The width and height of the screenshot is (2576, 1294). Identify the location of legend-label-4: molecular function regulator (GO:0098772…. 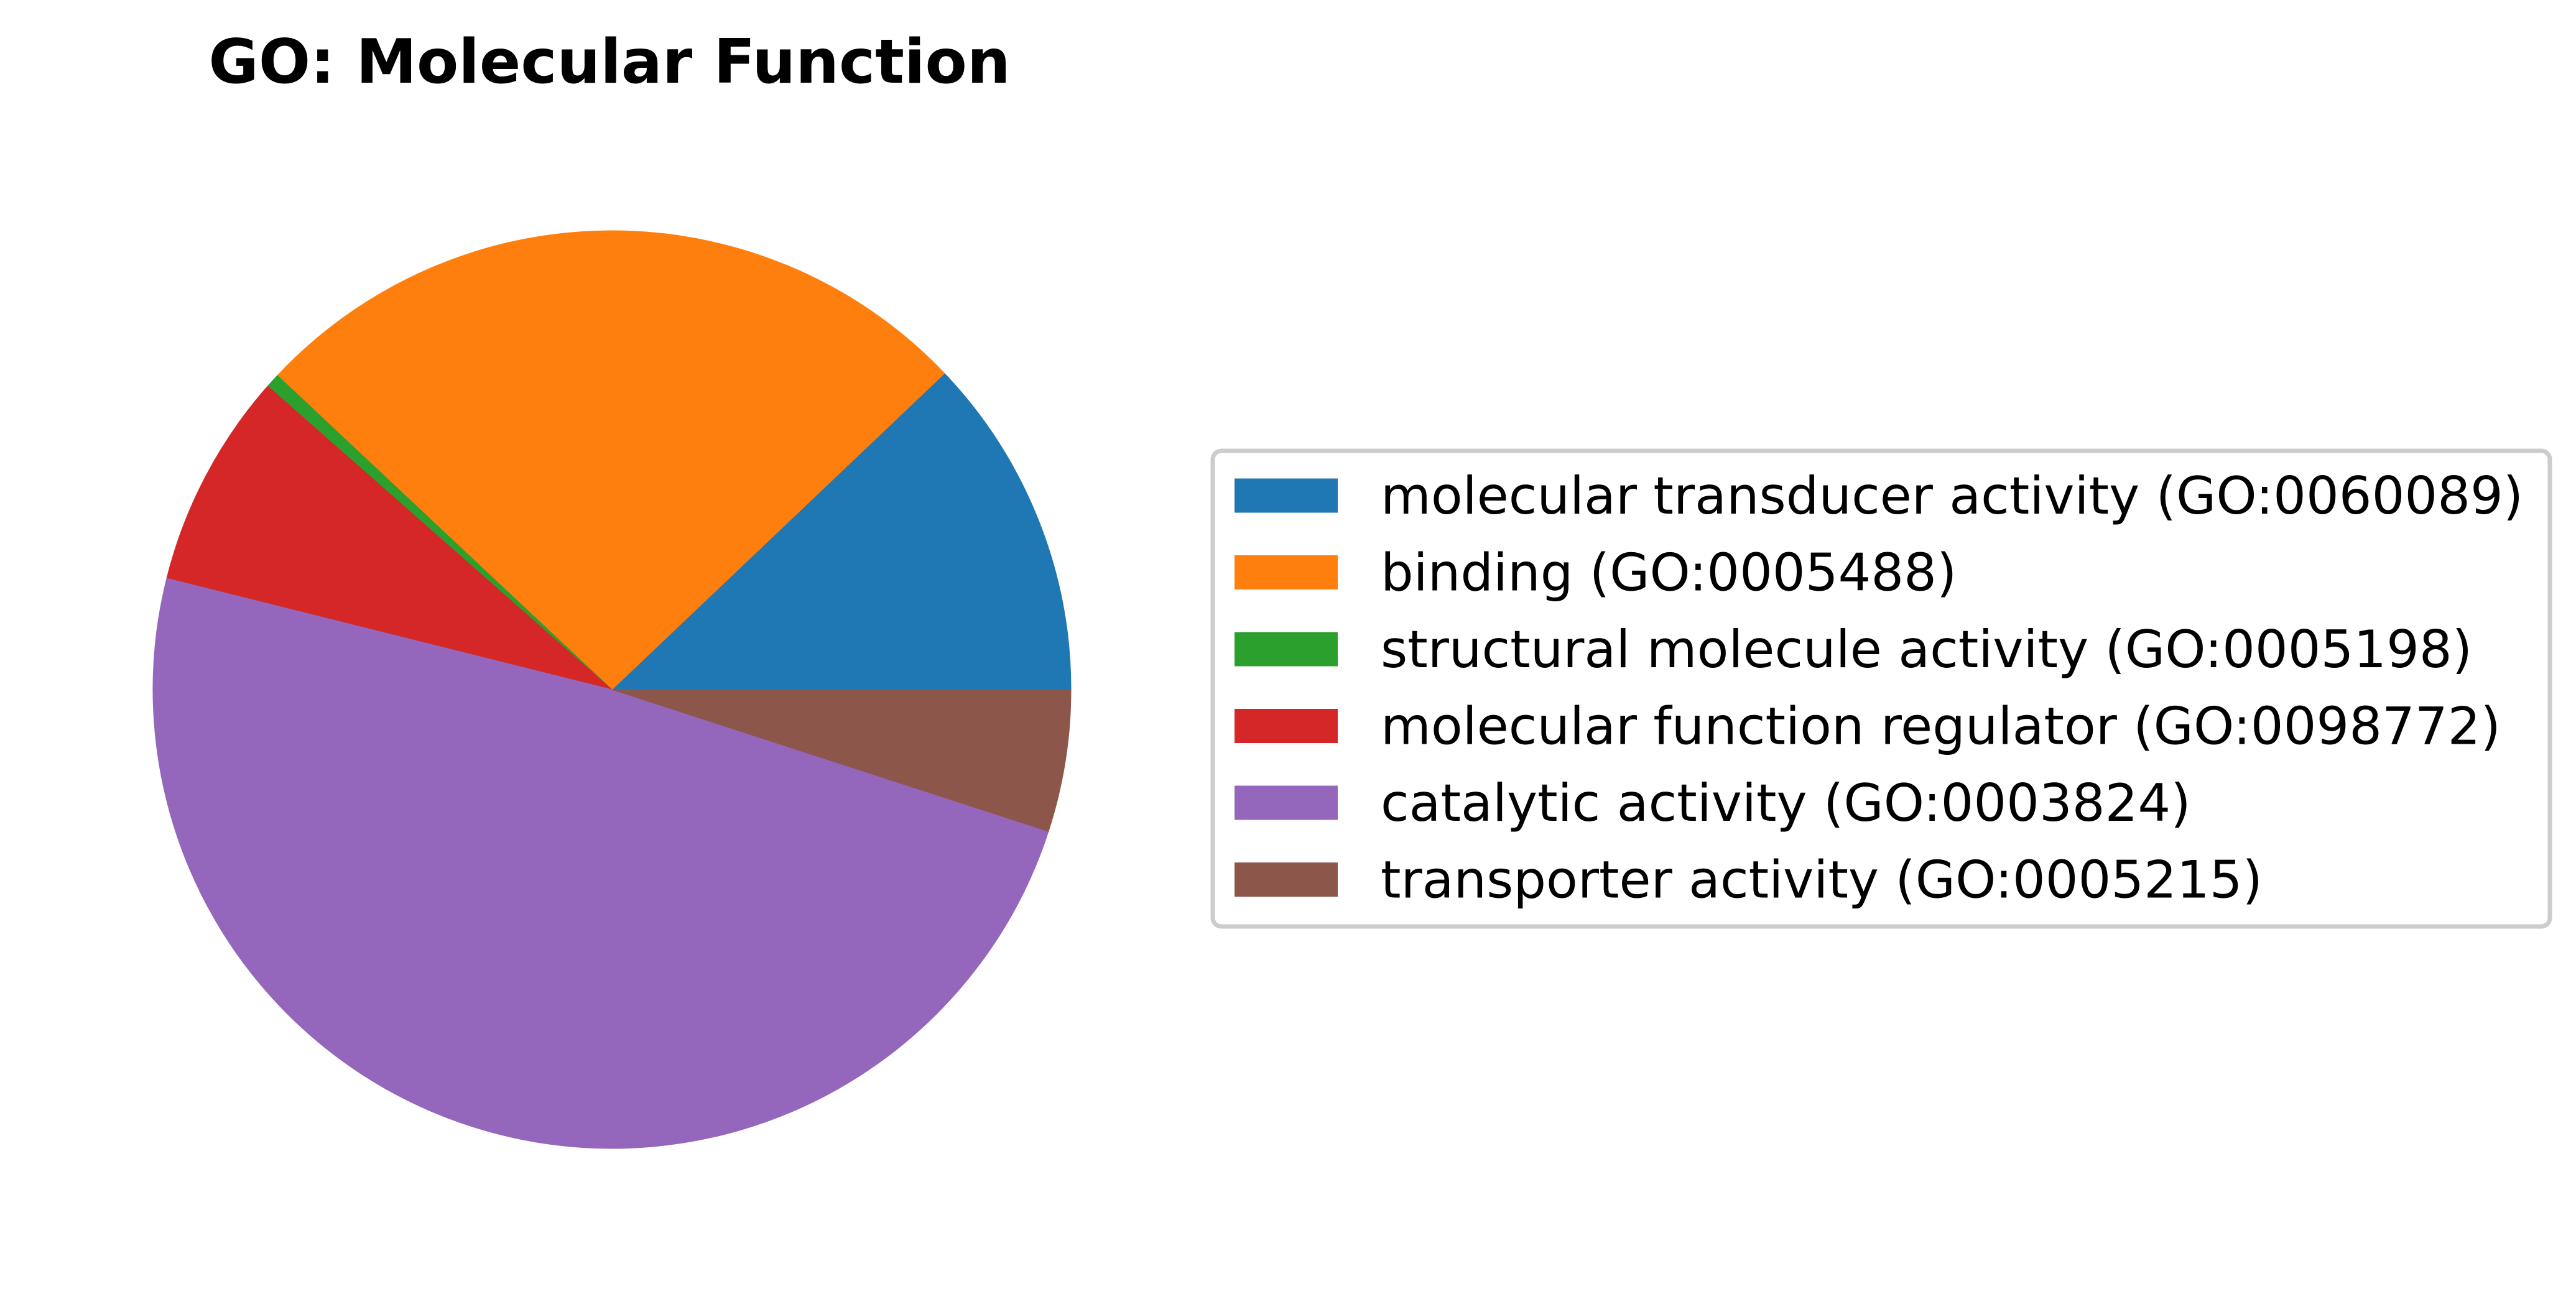
(1941, 726).